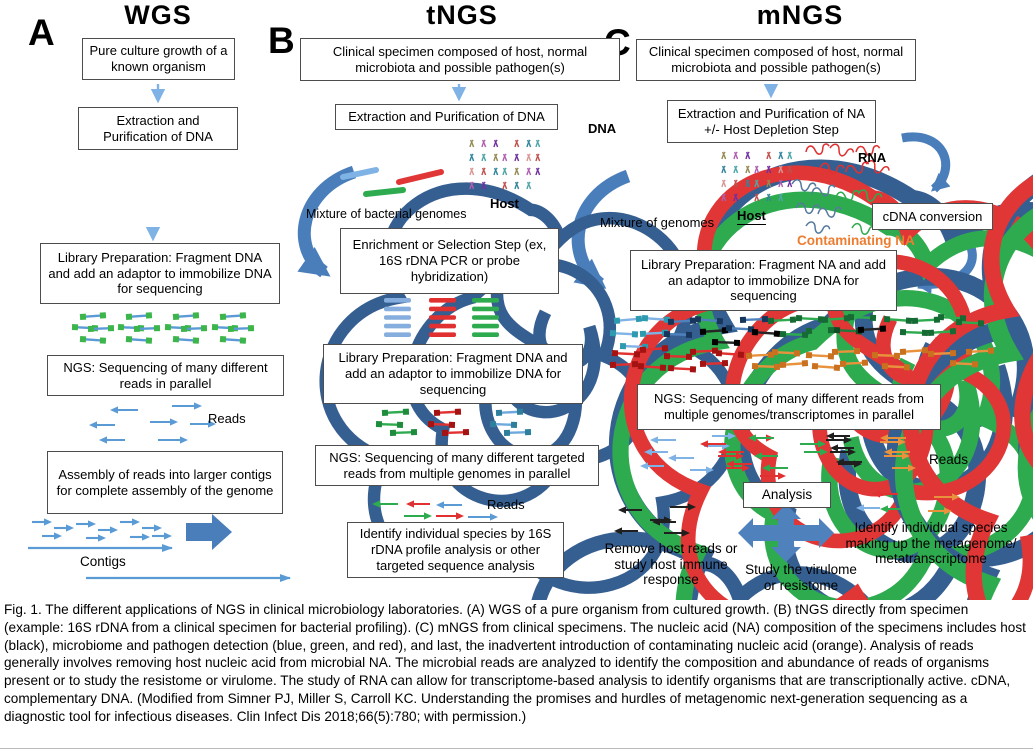 This screenshot has height=749, width=1033. Describe the element at coordinates (158, 59) in the screenshot. I see `wgs-culture-box: Pure culture growth of a known organism` at that location.